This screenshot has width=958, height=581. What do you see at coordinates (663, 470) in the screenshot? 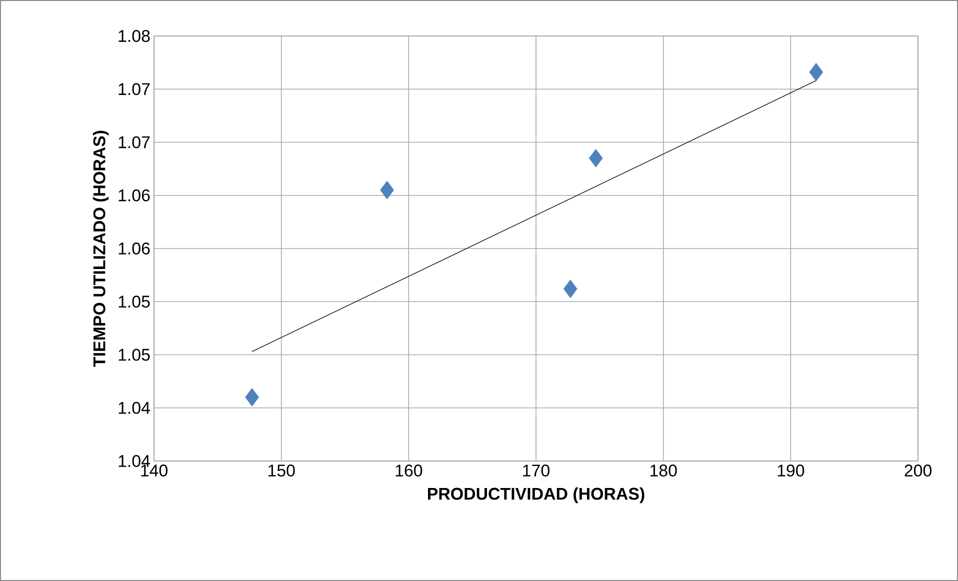
I see `x-tick-label: 180` at bounding box center [663, 470].